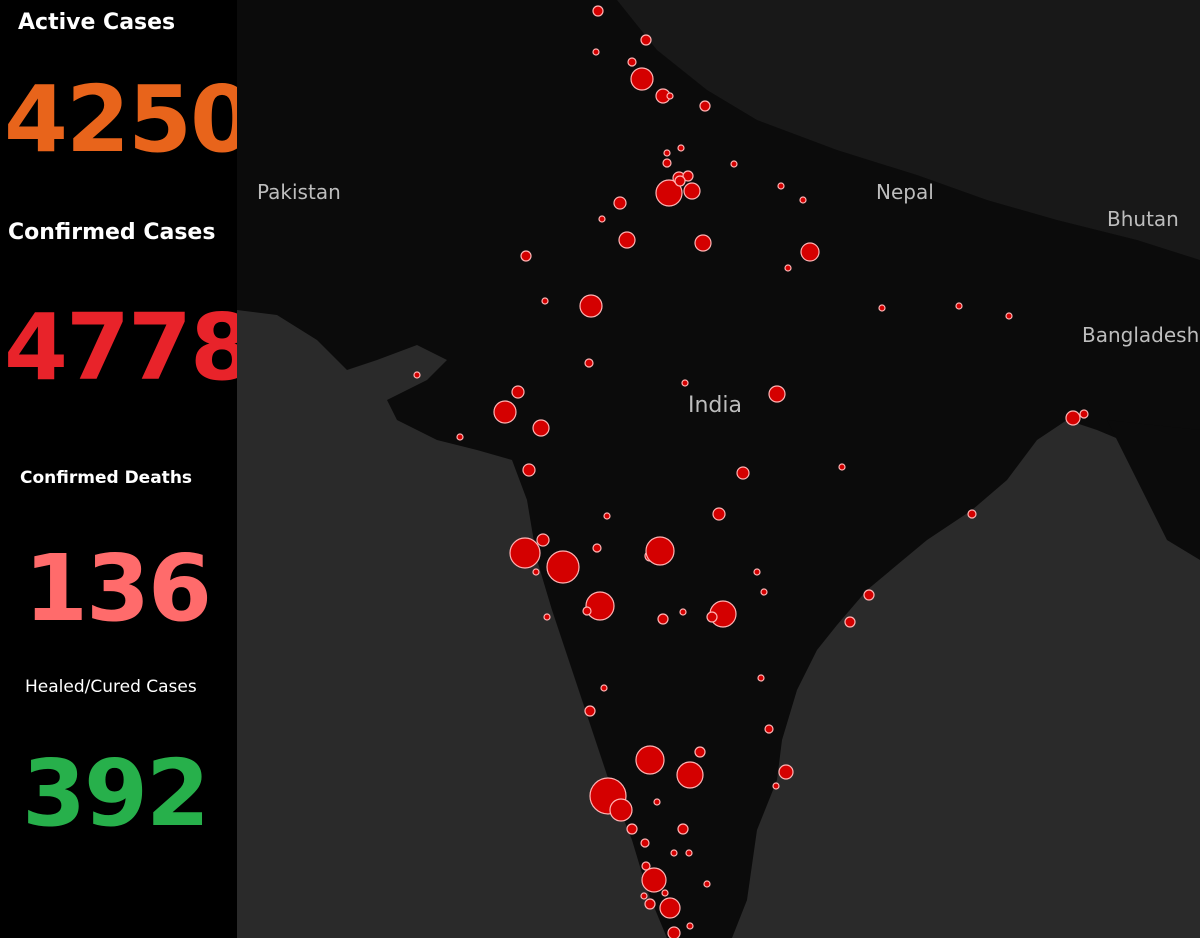 Image resolution: width=1200 pixels, height=938 pixels. Describe the element at coordinates (1143, 219) in the screenshot. I see `country-label: Bhutan` at that location.